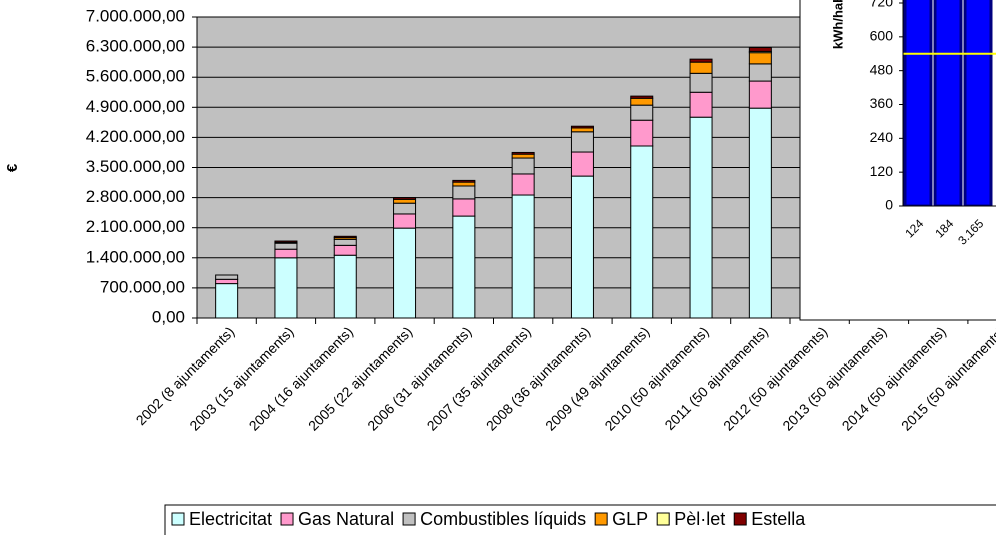 Image resolution: width=996 pixels, height=535 pixels. What do you see at coordinates (716, 378) in the screenshot?
I see `x-tick-label: 2011 (50 ajuntaments)` at bounding box center [716, 378].